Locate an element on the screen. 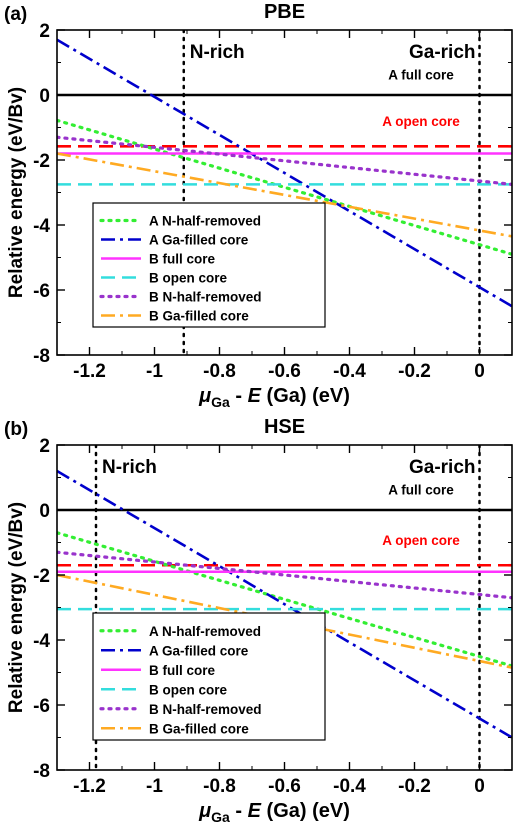 The image size is (520, 825). panel-label: (a) is located at coordinates (15, 14).